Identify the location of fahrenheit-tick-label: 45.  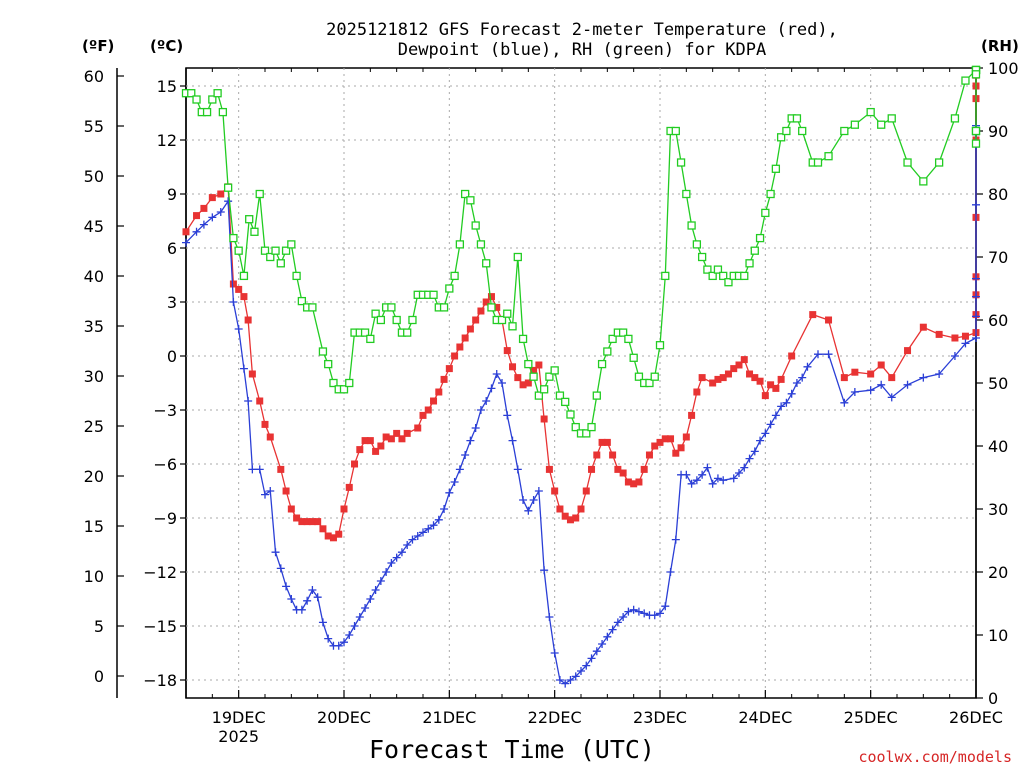
(94, 226).